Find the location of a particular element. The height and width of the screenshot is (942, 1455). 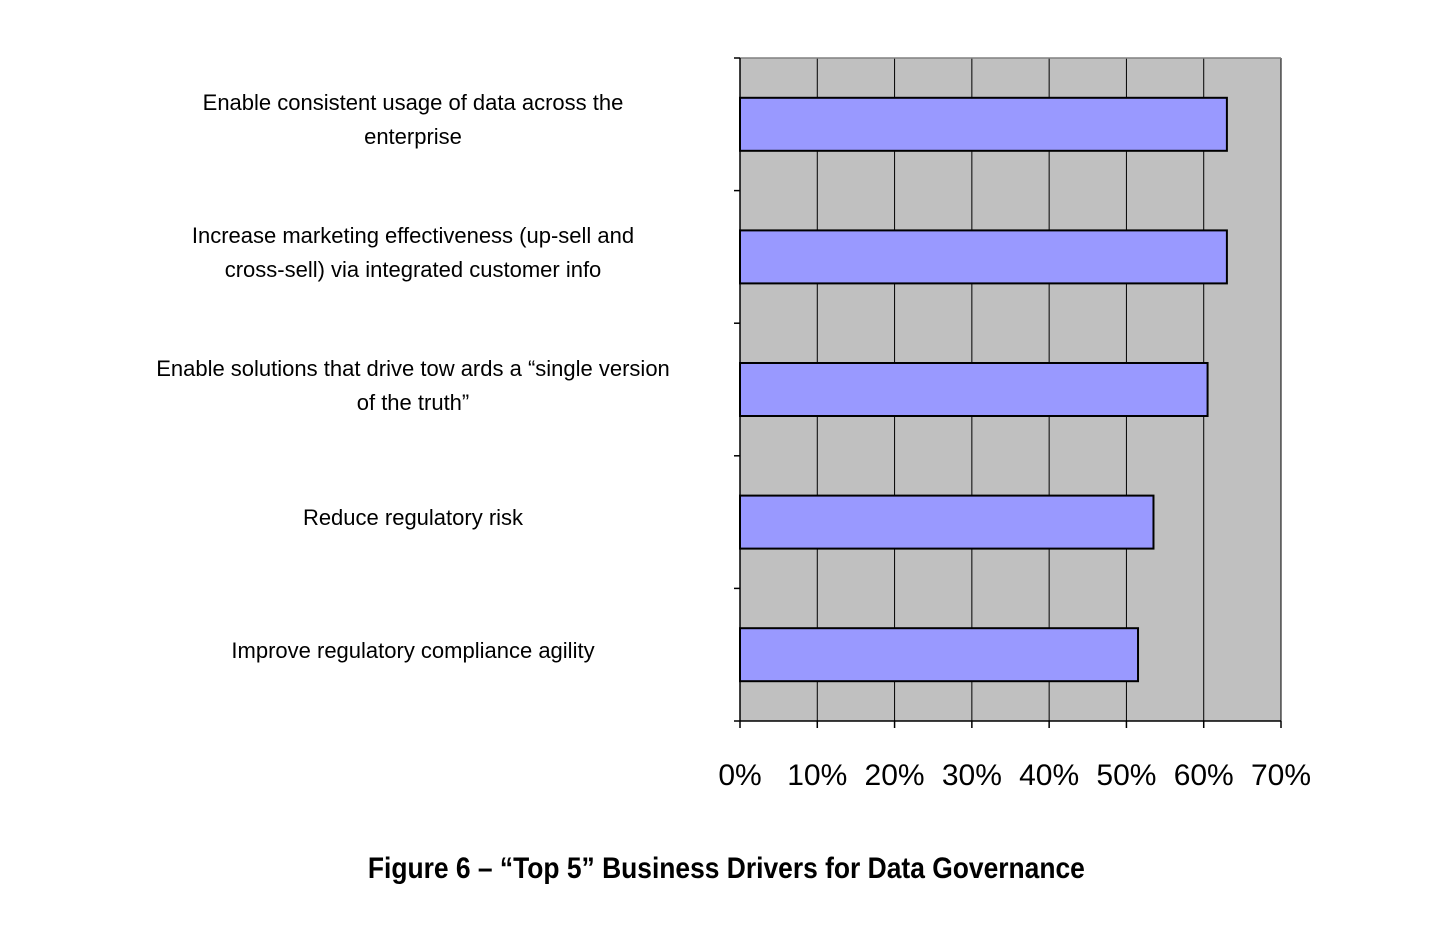

category-label: Improve regulatory compliance agility is located at coordinates (413, 651).